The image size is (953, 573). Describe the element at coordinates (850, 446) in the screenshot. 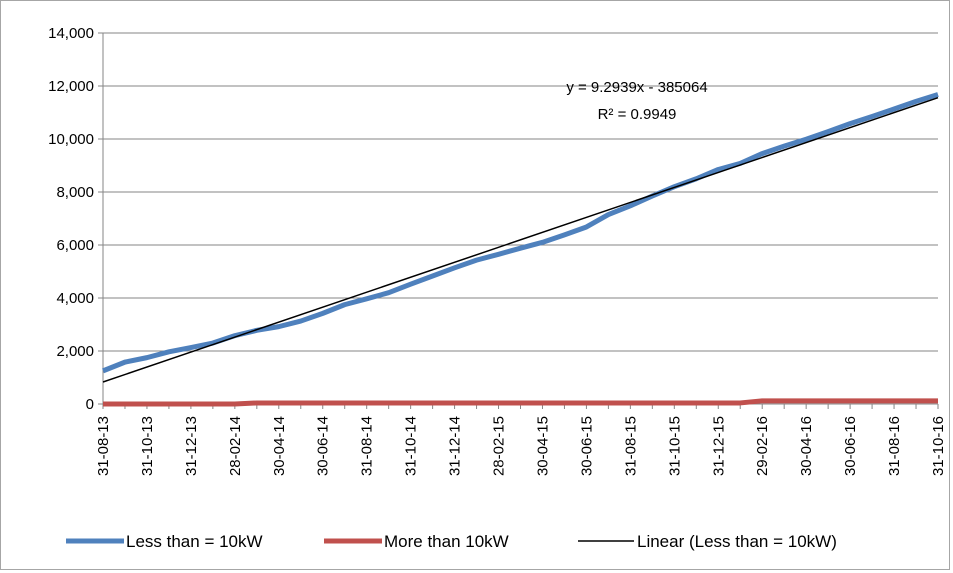

I see `x-tick-label: 30-06-16` at that location.